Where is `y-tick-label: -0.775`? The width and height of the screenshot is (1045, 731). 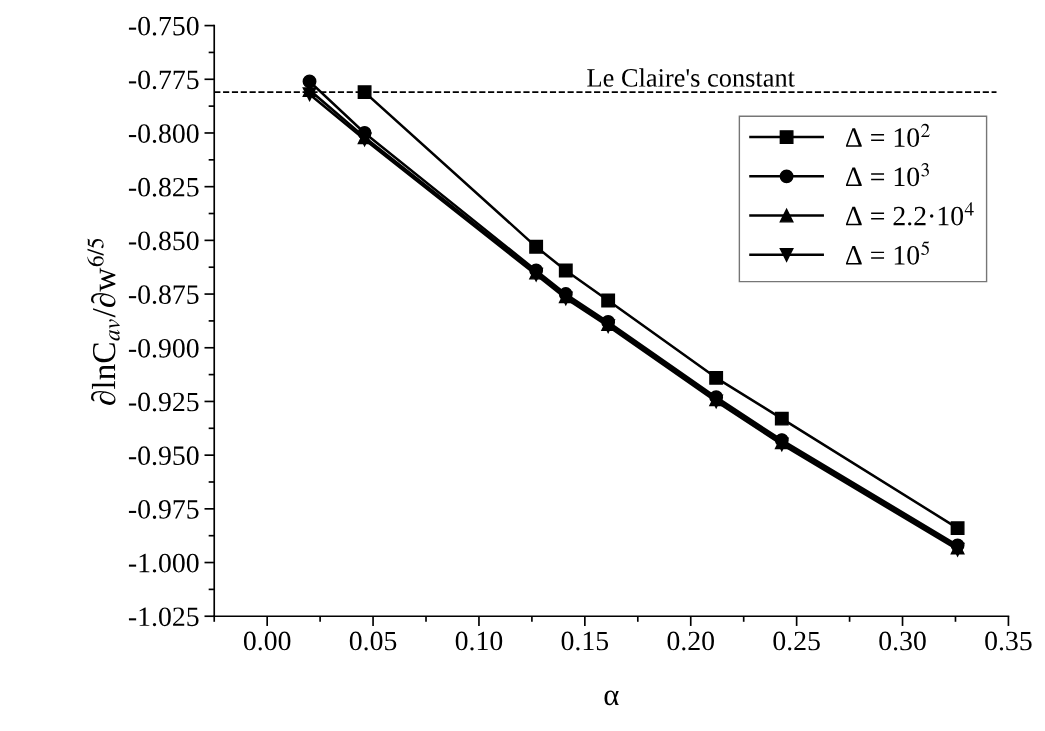
y-tick-label: -0.775 is located at coordinates (163, 80).